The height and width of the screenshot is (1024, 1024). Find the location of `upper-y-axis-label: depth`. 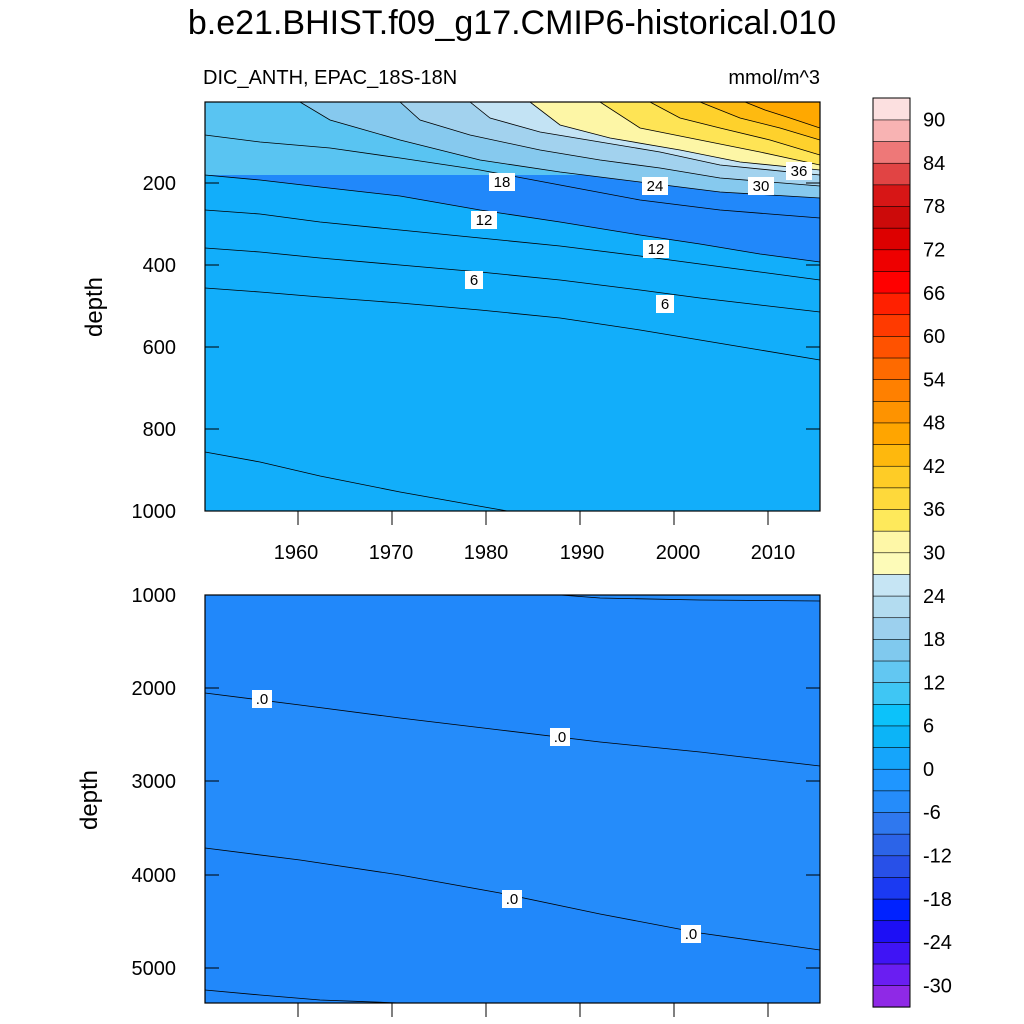

upper-y-axis-label: depth is located at coordinates (94, 307).